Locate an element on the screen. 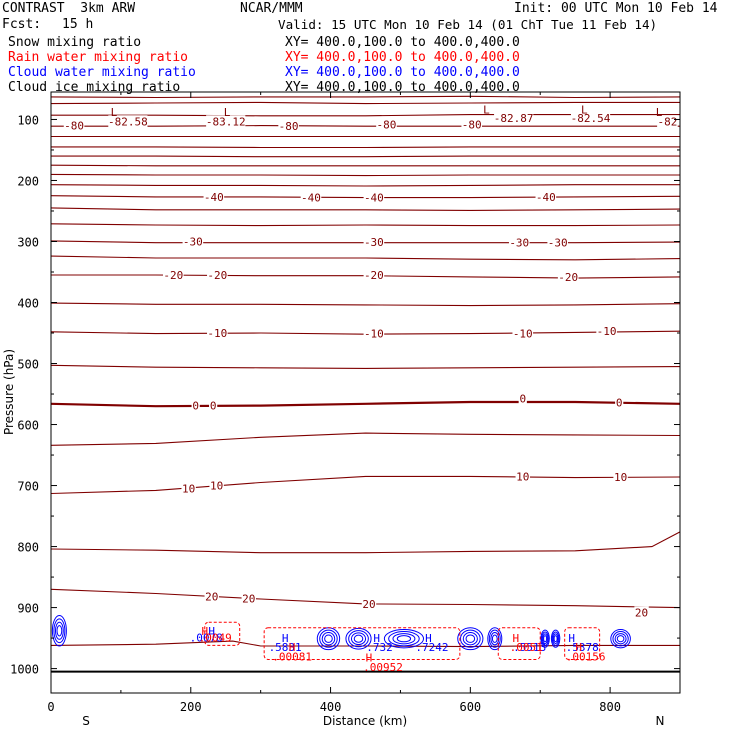 This screenshot has width=740, height=740. contour-label-2: -83.12 is located at coordinates (226, 121).